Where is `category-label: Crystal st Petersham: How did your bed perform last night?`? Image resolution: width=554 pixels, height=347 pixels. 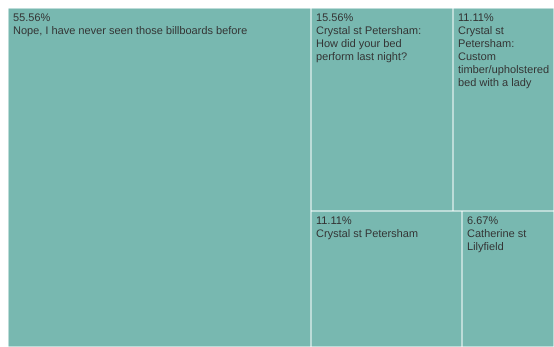
category-label: Crystal st Petersham: How did your bed perform last night? is located at coordinates (369, 44).